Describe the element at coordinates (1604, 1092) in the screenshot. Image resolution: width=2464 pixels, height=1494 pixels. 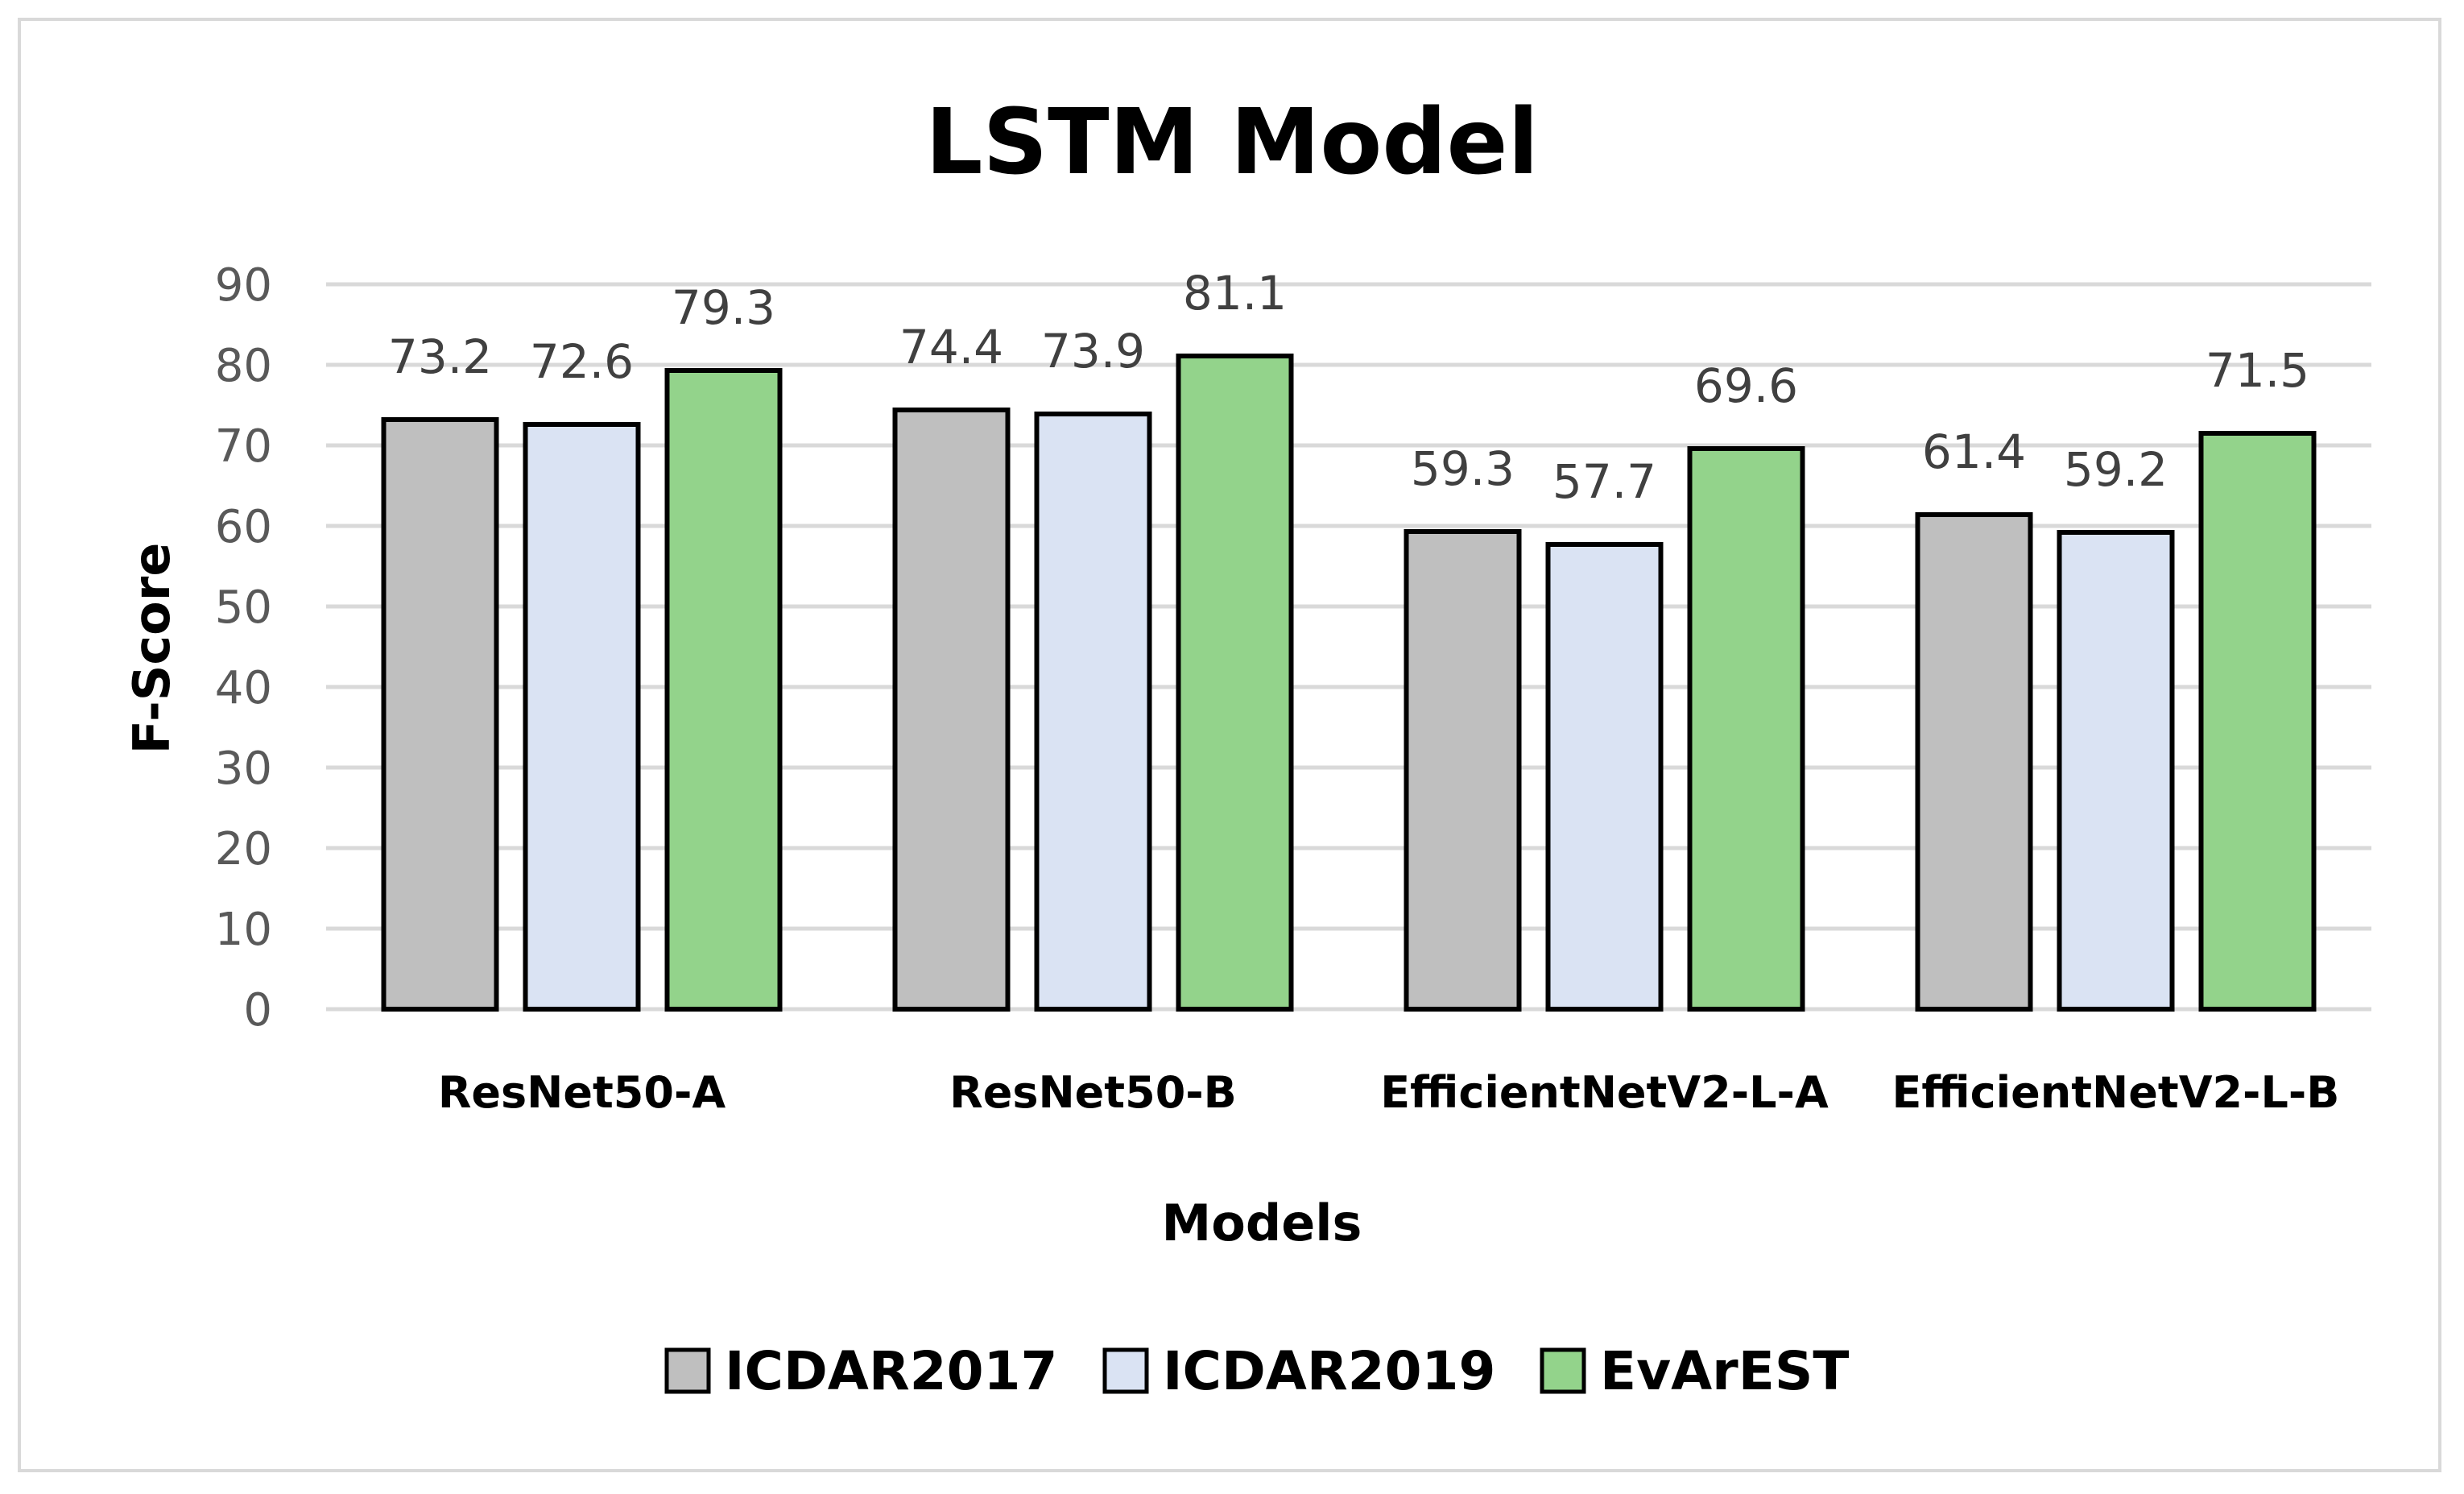
I see `x-category-label: EfficientNetV2-L-A` at that location.